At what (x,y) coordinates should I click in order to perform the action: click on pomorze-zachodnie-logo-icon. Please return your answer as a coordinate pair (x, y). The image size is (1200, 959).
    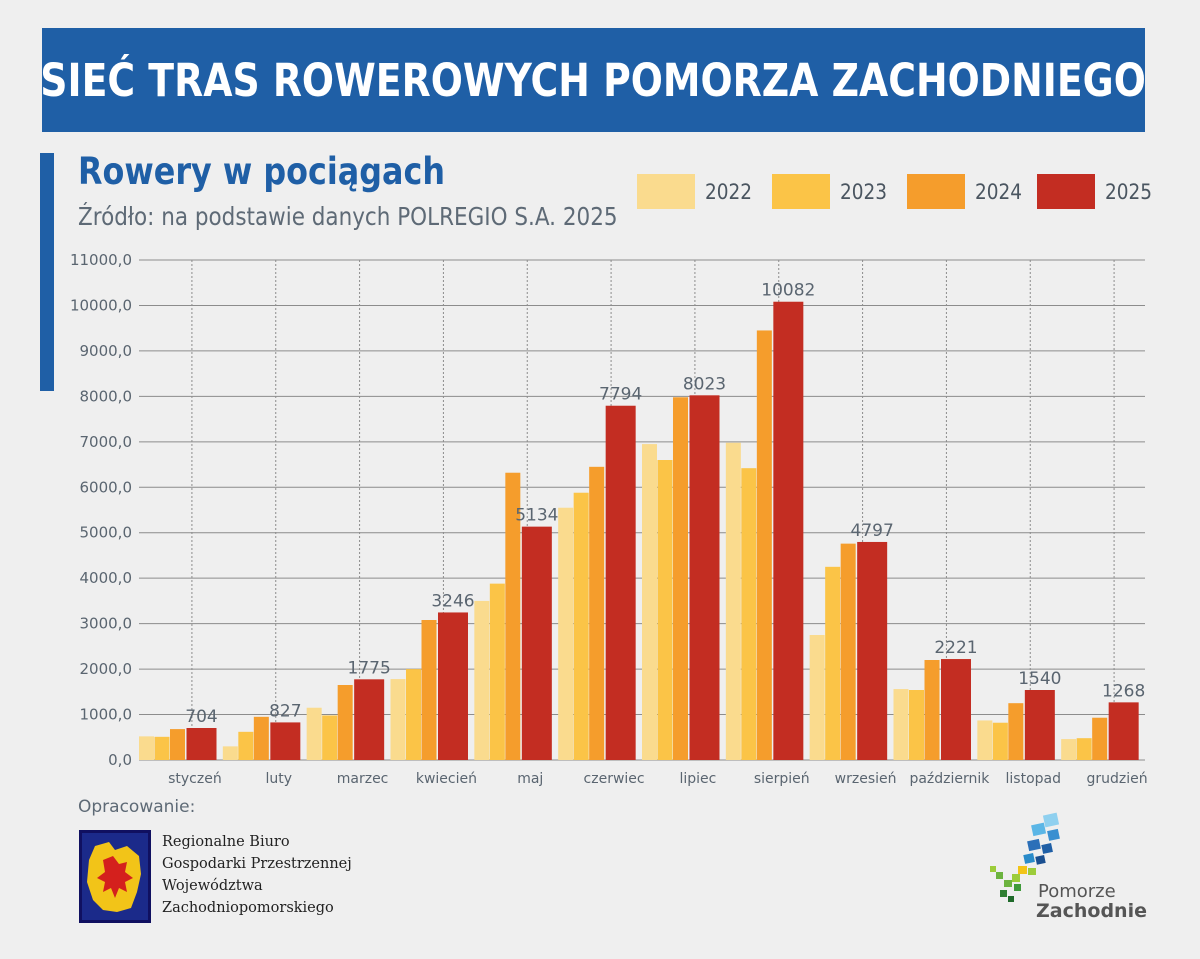
    Looking at the image, I should click on (1025, 857).